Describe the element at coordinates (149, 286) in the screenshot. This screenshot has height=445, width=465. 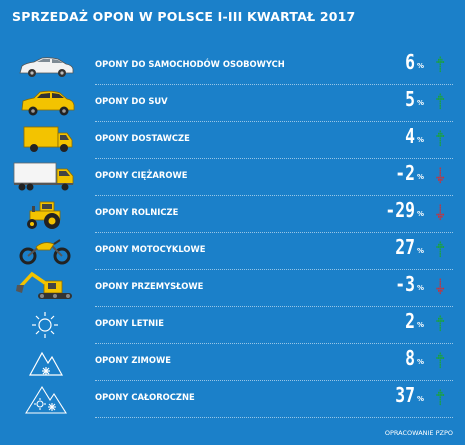
I see `category-label: OPONY PRZEMYSŁOWE` at that location.